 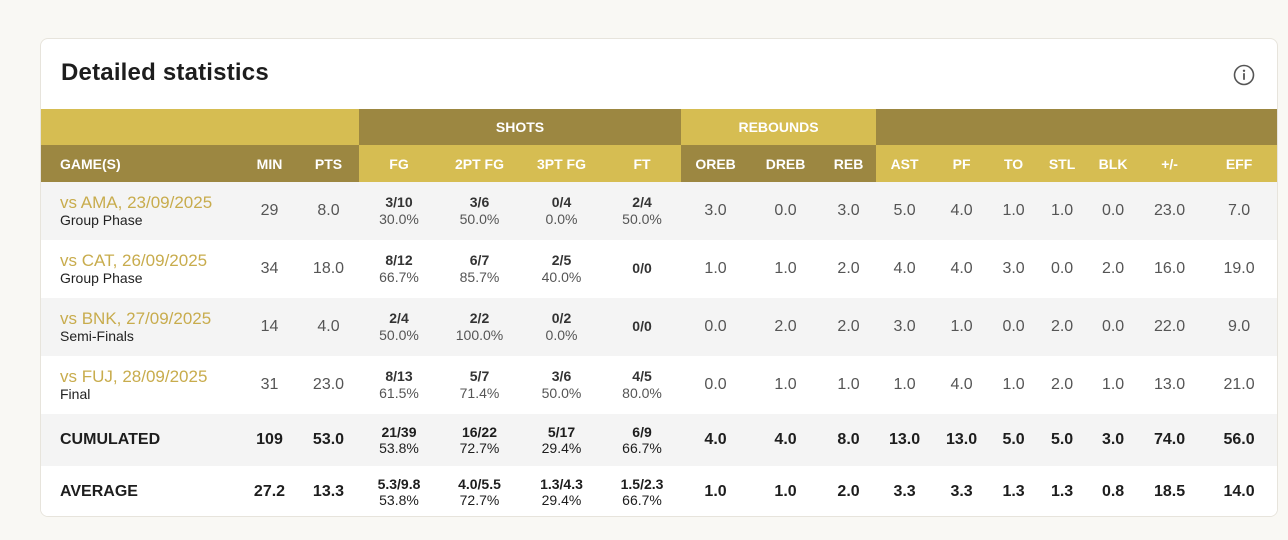 What do you see at coordinates (561, 448) in the screenshot?
I see `fg3-pct: 29.4%` at bounding box center [561, 448].